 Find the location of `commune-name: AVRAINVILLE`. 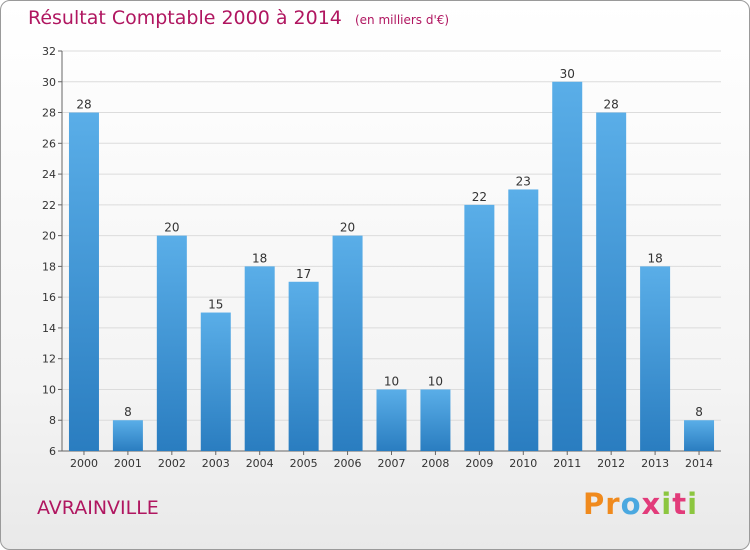

commune-name: AVRAINVILLE is located at coordinates (98, 508).